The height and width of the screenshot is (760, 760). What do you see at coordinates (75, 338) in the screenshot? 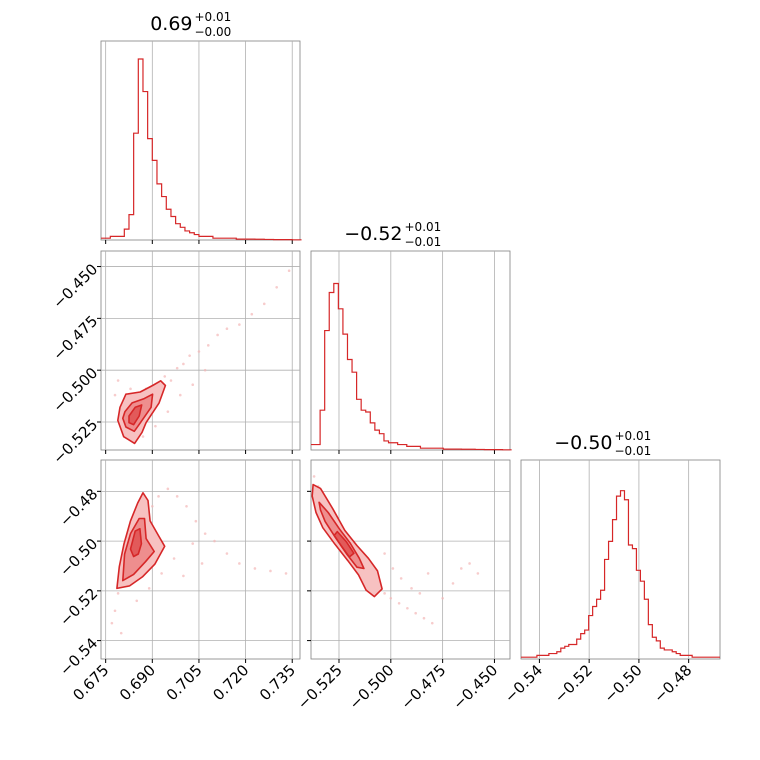
I see `tick-label-y: −0.475` at bounding box center [75, 338].